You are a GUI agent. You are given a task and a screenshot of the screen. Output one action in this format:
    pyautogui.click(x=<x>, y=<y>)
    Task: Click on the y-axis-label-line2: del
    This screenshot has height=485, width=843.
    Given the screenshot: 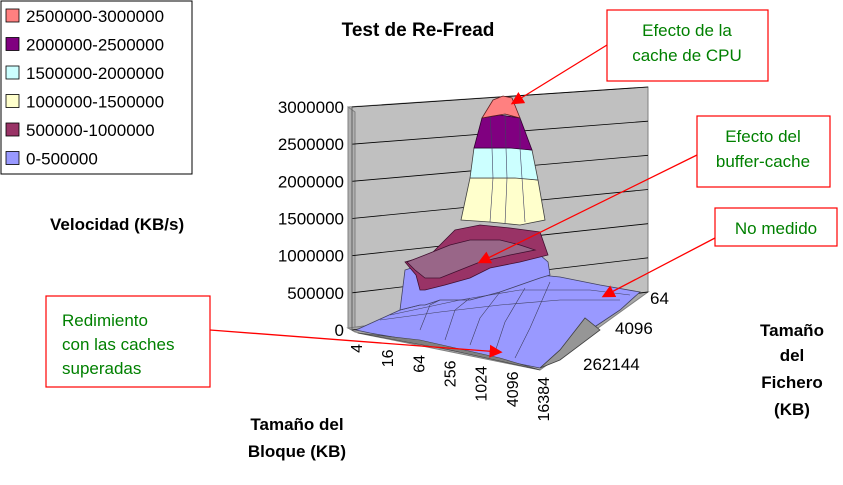 What is the action you would take?
    pyautogui.click(x=792, y=355)
    